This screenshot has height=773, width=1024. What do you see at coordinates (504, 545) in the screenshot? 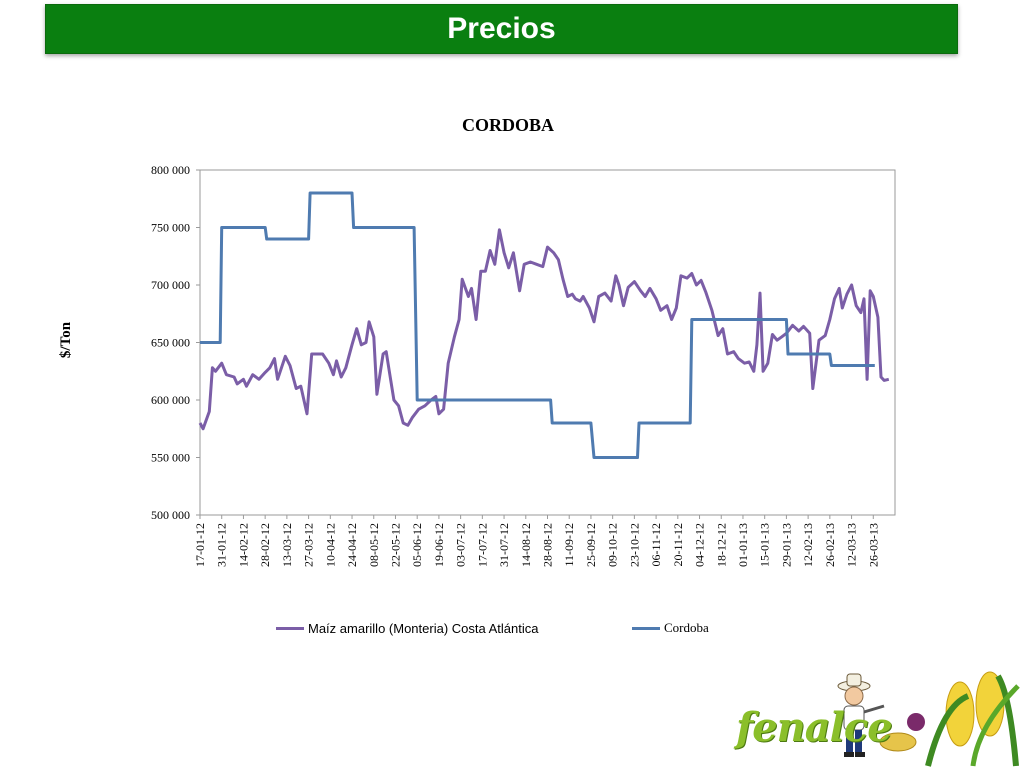
I see `x-tick-label: 31-07-12` at bounding box center [504, 545].